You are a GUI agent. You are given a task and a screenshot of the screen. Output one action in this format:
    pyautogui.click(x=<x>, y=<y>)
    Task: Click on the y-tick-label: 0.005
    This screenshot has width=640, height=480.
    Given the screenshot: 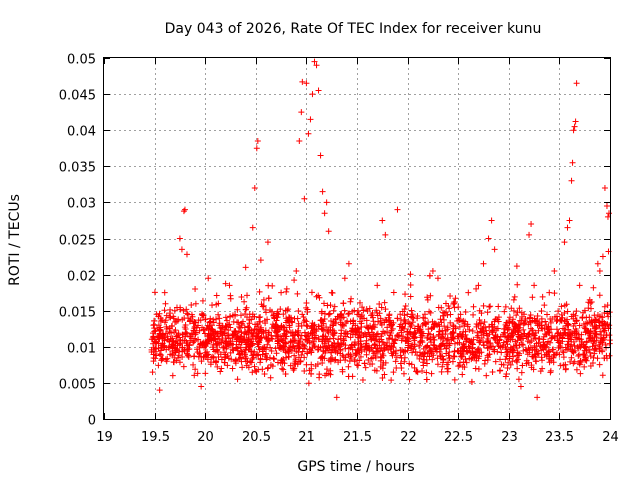 What is the action you would take?
    pyautogui.click(x=77, y=385)
    